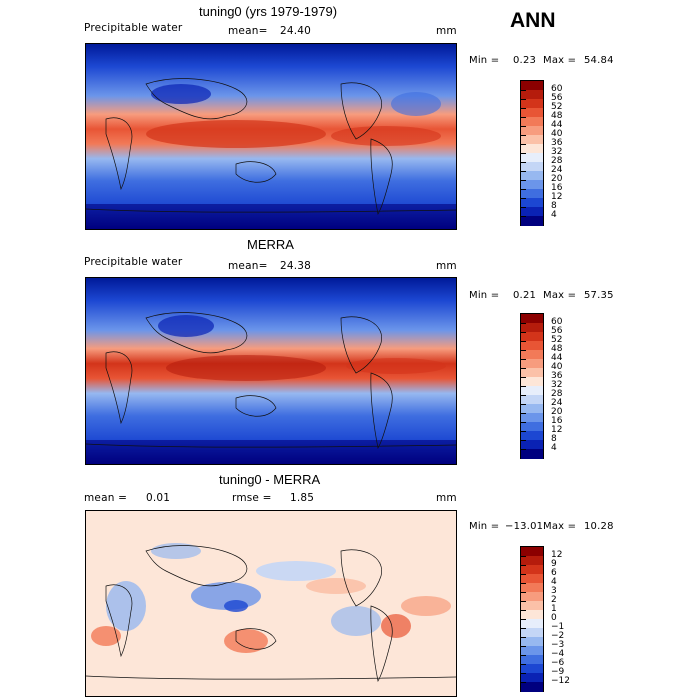 The height and width of the screenshot is (700, 700). I want to click on panel-3-rmse-label: rmse =, so click(252, 498).